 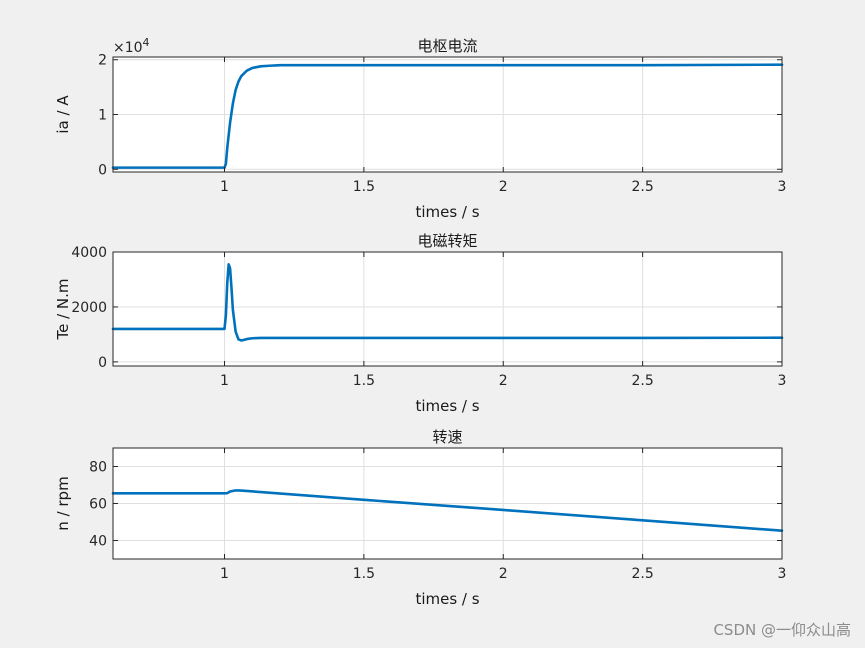 I want to click on y-axis-label: n / rpm, so click(x=63, y=503).